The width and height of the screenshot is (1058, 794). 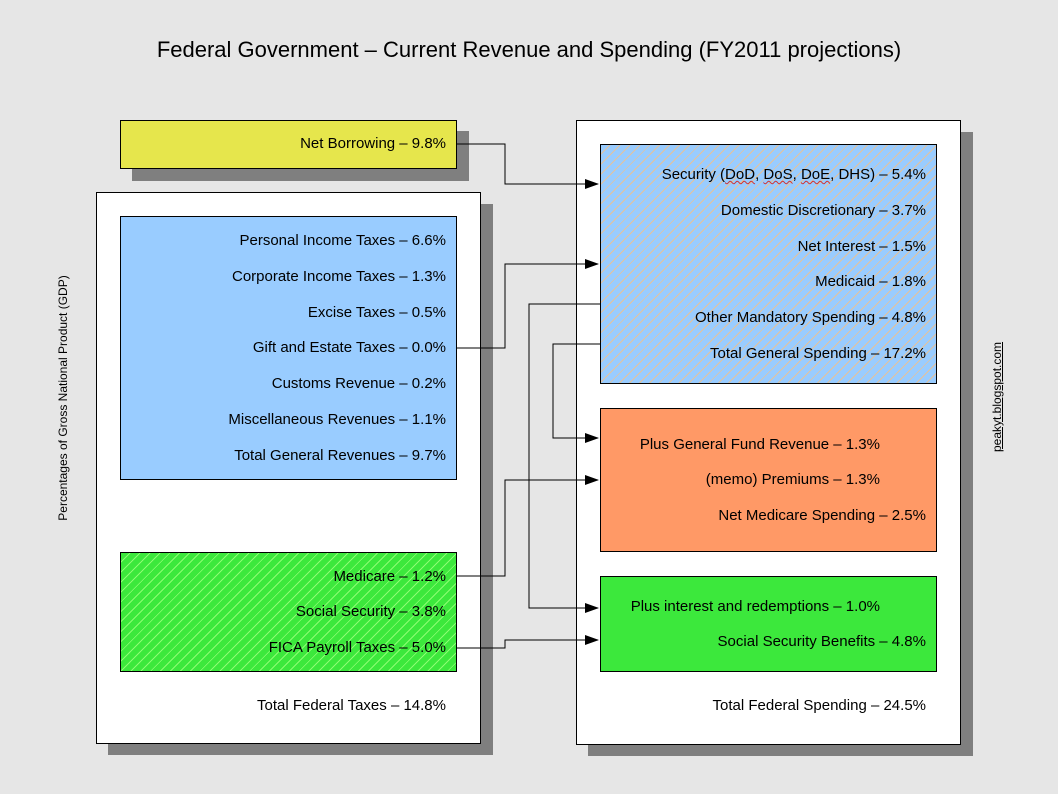 I want to click on spending-item: Other Mandatory Spending – 4.8%, so click(x=810, y=317).